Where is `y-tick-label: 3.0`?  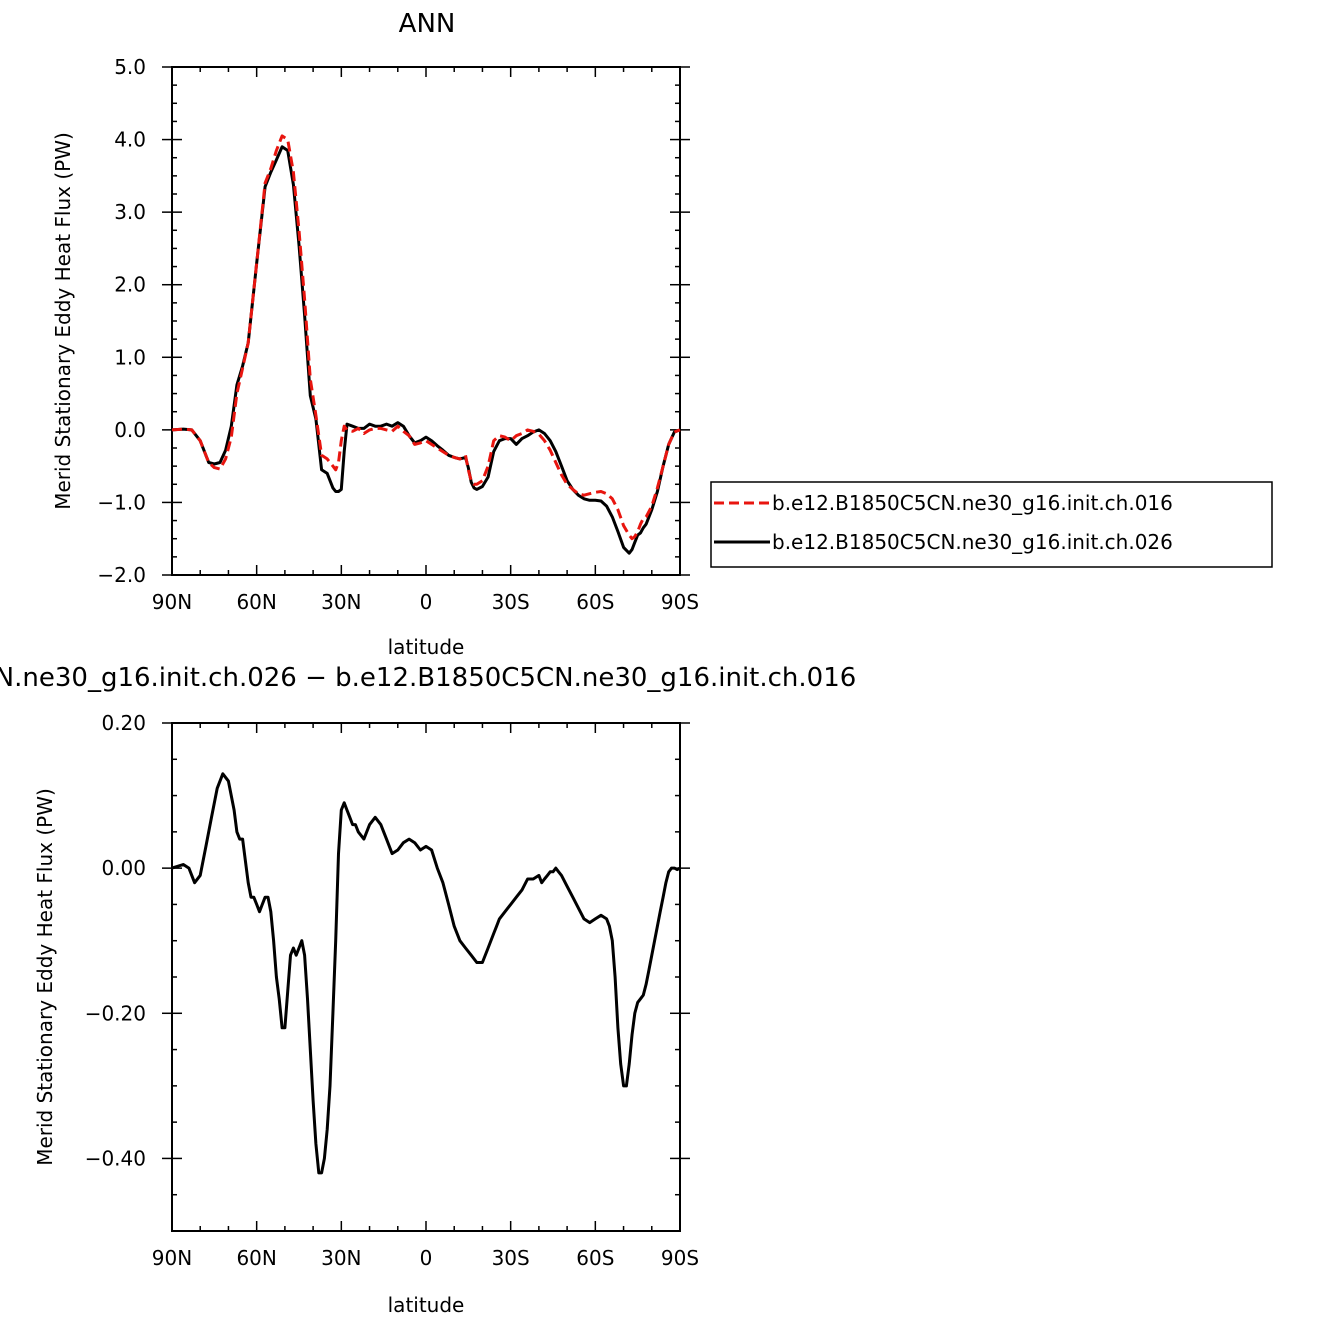
y-tick-label: 3.0 is located at coordinates (130, 212).